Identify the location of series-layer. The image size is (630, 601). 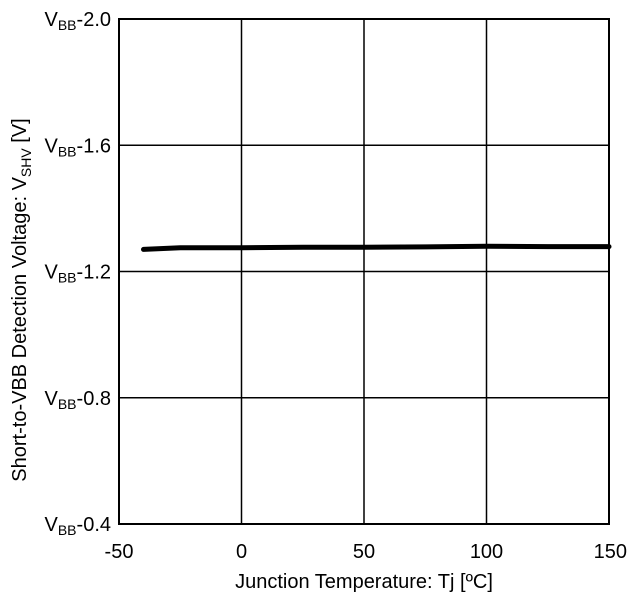
(376, 247).